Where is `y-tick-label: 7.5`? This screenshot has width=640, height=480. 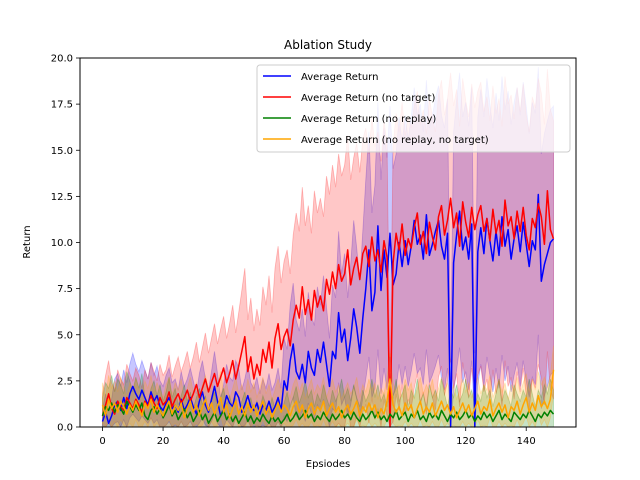 y-tick-label: 7.5 is located at coordinates (65, 289).